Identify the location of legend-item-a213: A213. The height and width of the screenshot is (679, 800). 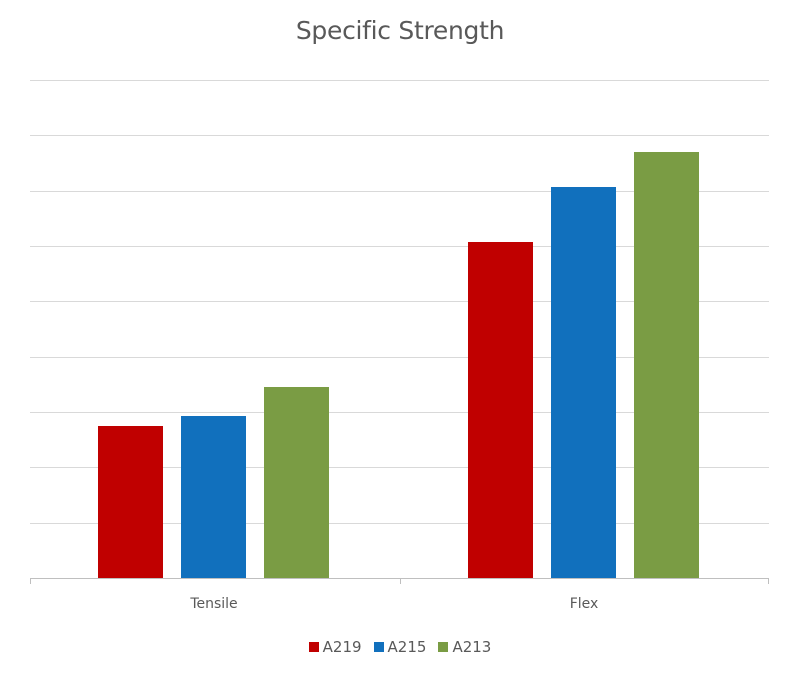
(464, 647).